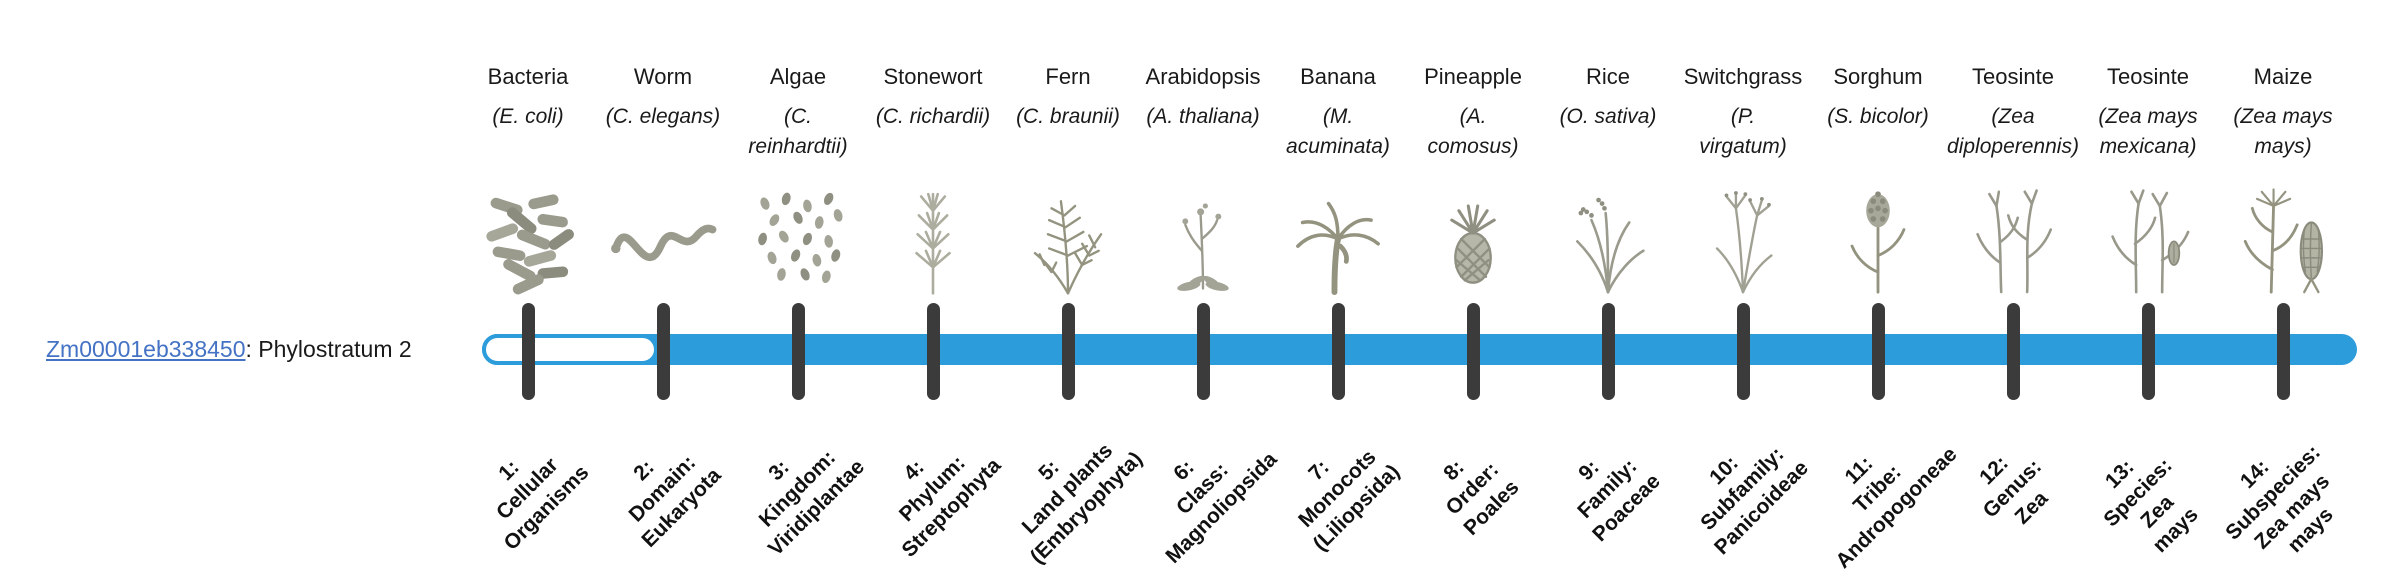 The image size is (2400, 583). Describe the element at coordinates (1203, 76) in the screenshot. I see `species-name: Arabidopsis` at that location.